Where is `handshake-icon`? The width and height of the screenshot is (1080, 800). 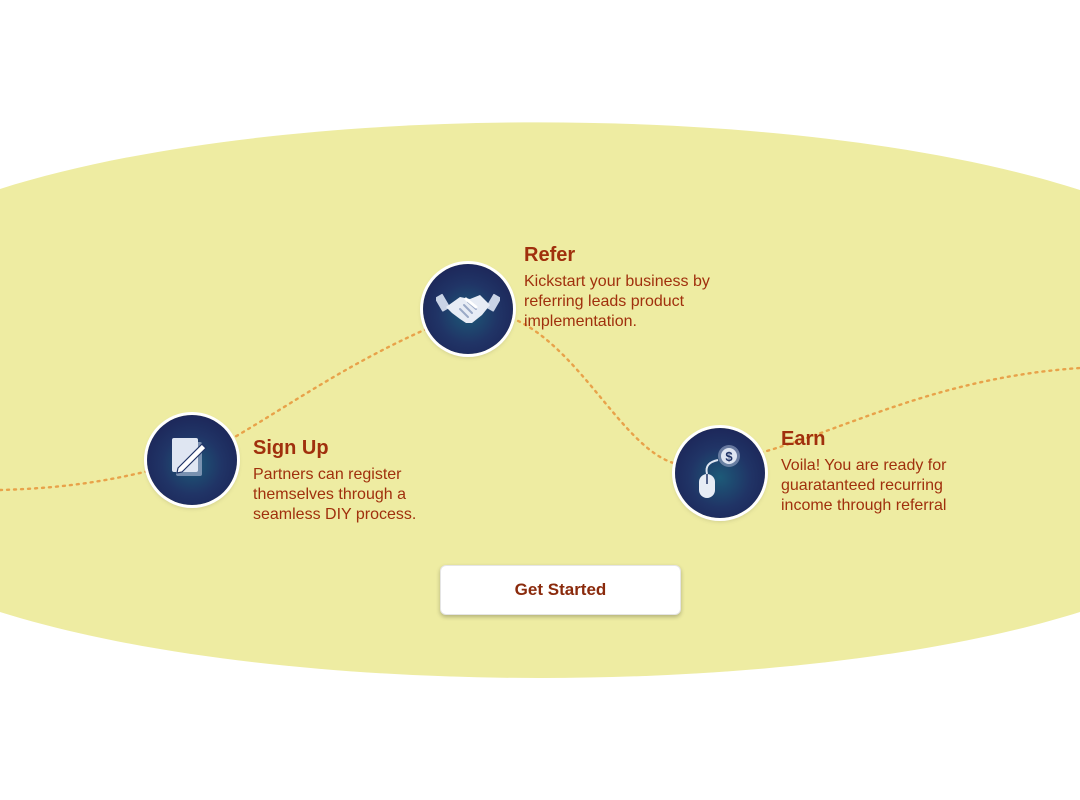 handshake-icon is located at coordinates (468, 308).